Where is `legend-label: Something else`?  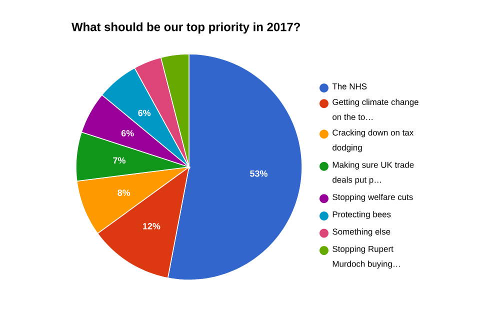
legend-label: Something else is located at coordinates (361, 232).